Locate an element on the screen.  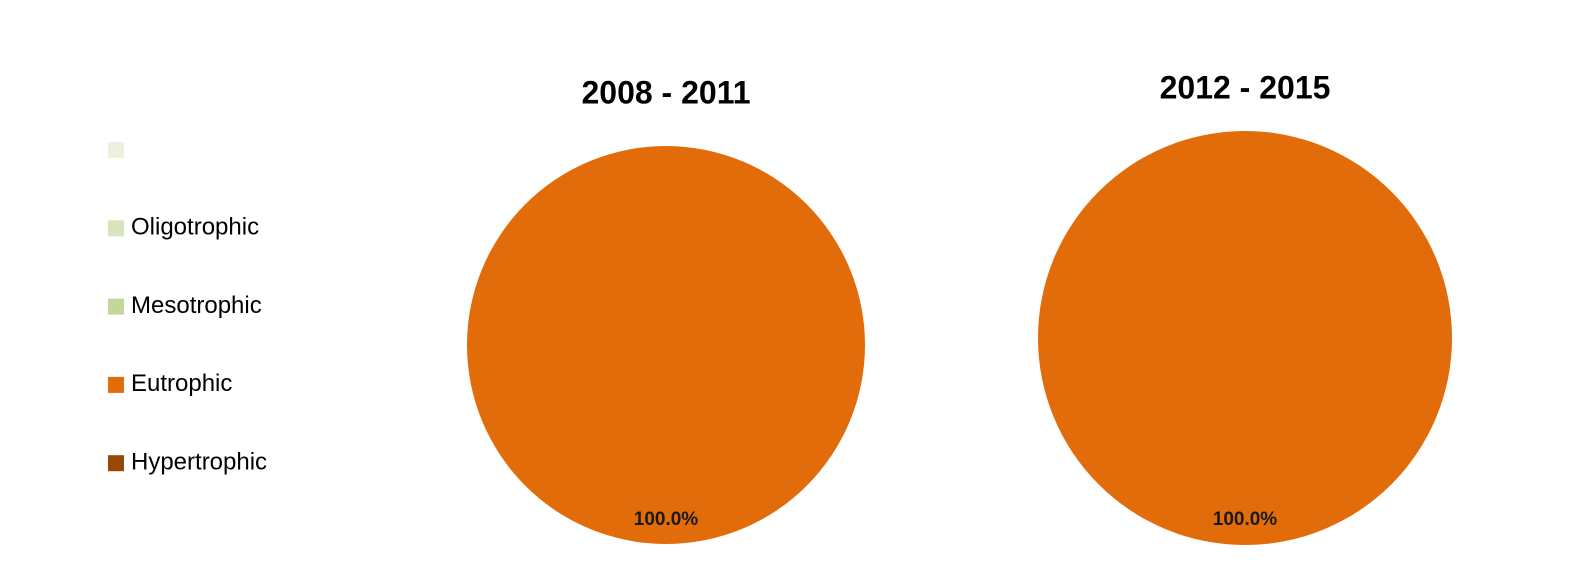
legend-text: Mesotrophic is located at coordinates (196, 305).